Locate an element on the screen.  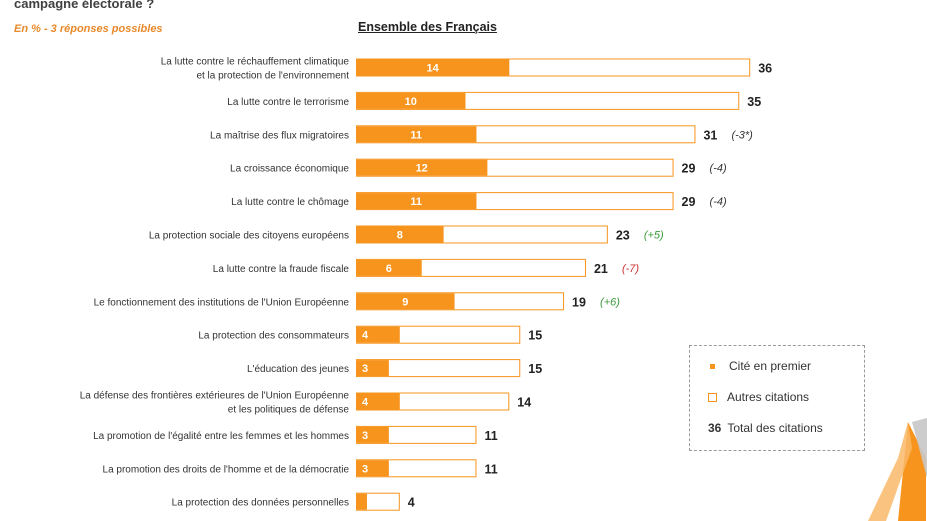
category-label: La protection des données personnelles is located at coordinates (260, 503).